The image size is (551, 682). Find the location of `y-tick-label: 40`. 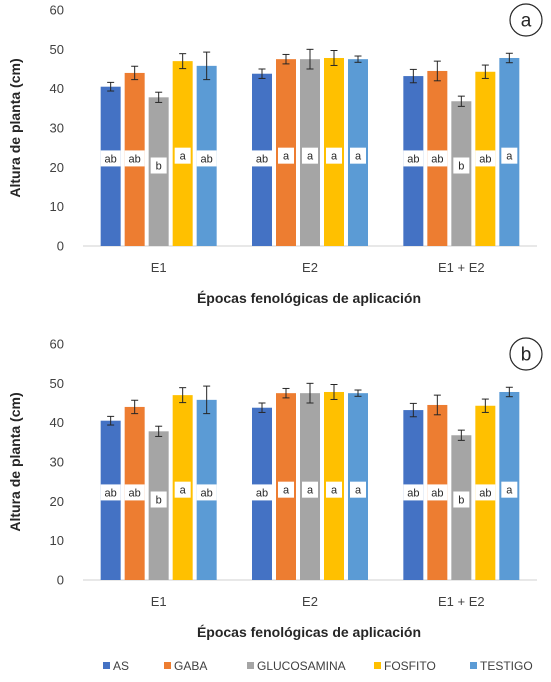

y-tick-label: 40 is located at coordinates (57, 422).